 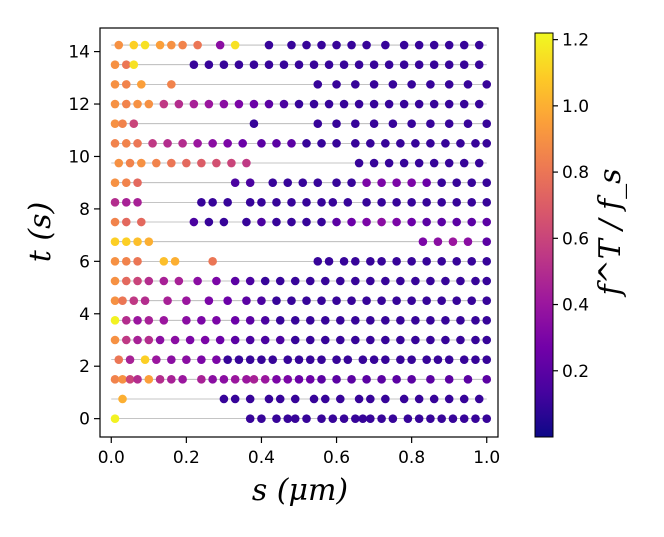 What do you see at coordinates (261, 458) in the screenshot?
I see `x-tick-label: 0.4` at bounding box center [261, 458].